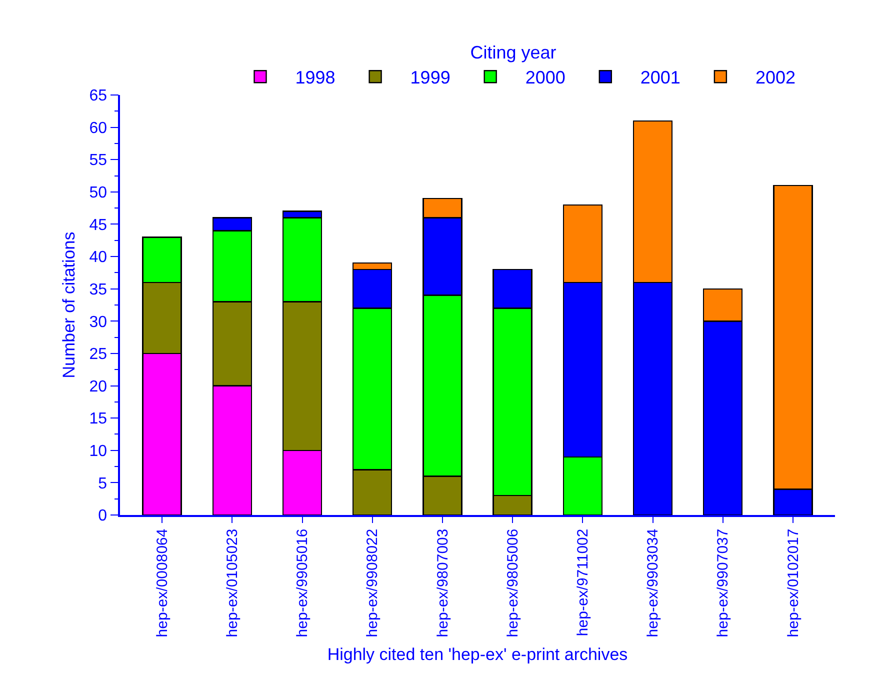 This screenshot has width=887, height=685. I want to click on x-tick-label: hep-ex/9908022, so click(373, 583).